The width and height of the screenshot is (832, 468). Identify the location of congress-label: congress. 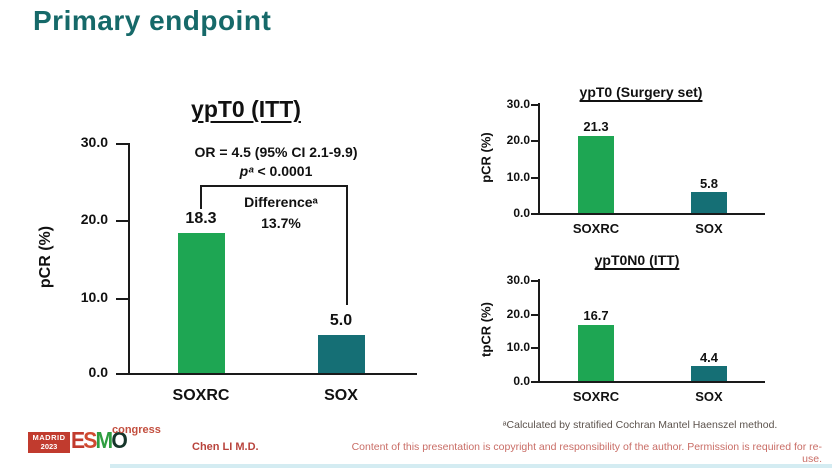
(136, 430).